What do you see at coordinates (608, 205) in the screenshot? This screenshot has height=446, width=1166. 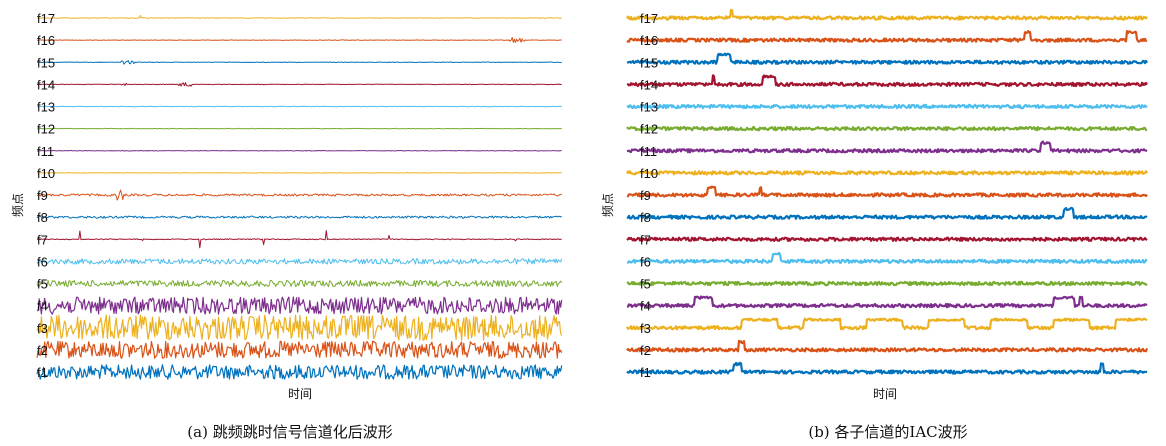 I see `panel-b-ylabel: 频点` at bounding box center [608, 205].